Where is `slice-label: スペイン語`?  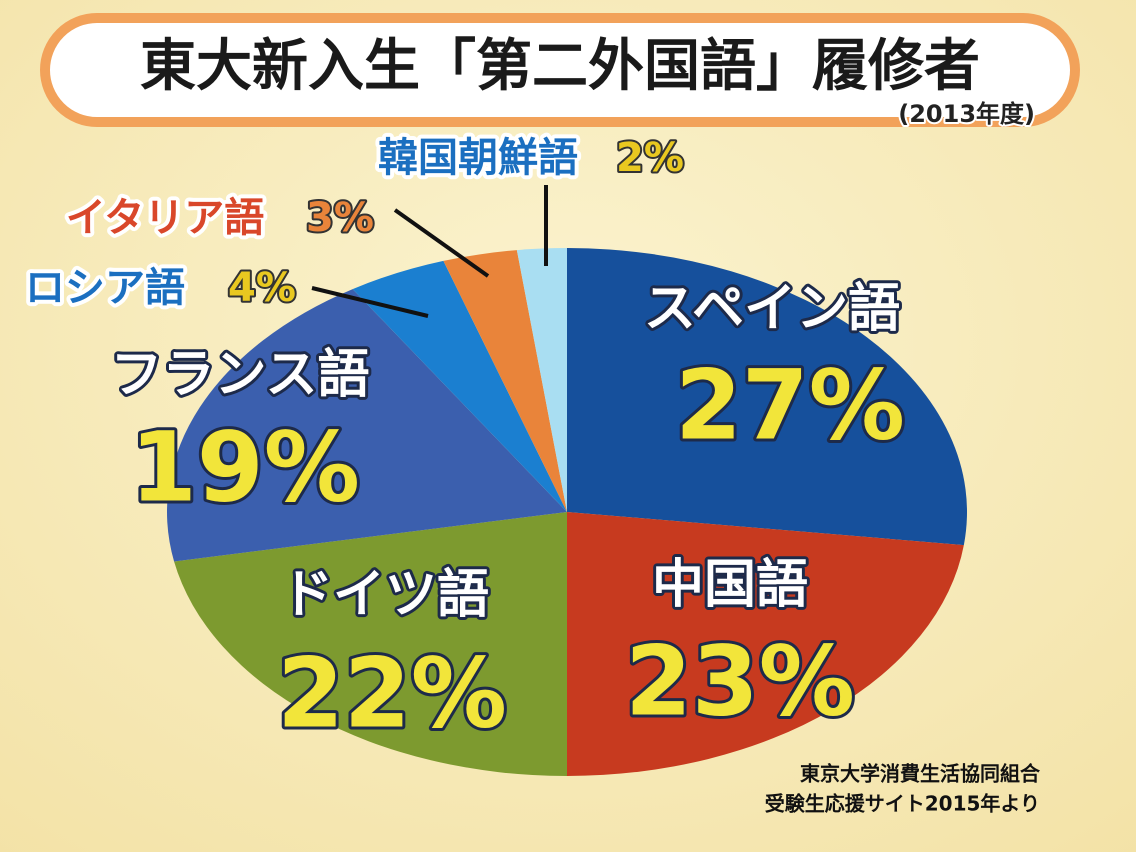 slice-label: スペイン語 is located at coordinates (772, 309).